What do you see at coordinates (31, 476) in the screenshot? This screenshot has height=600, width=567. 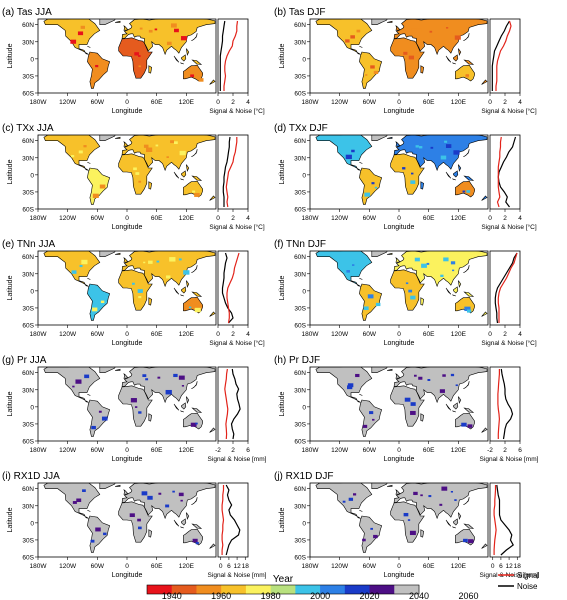 I see `panel-title: (i) RX1D JJA` at bounding box center [31, 476].